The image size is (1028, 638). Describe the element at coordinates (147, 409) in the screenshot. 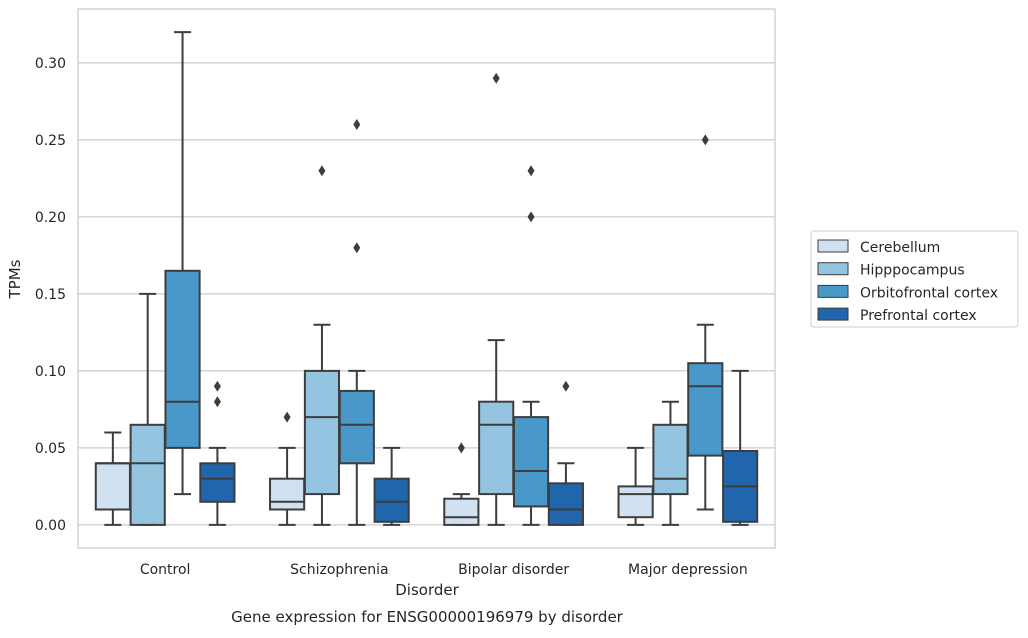

I see `box-control-hipppocampus` at that location.